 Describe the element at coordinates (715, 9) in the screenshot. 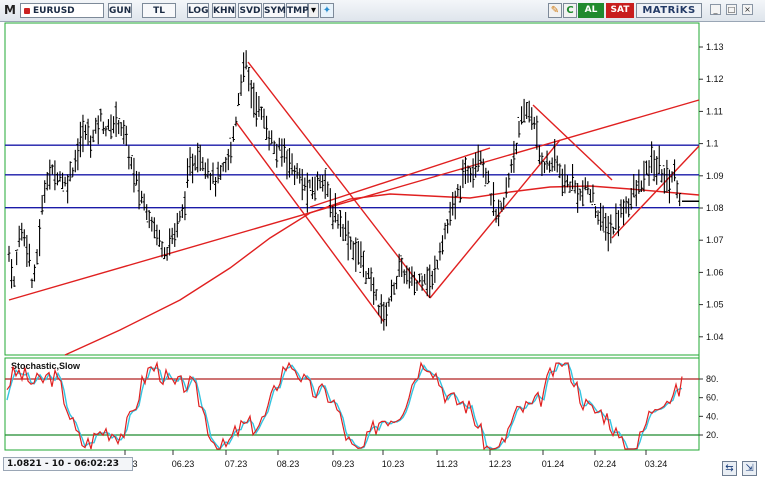

I see `minimize-icon: _` at that location.